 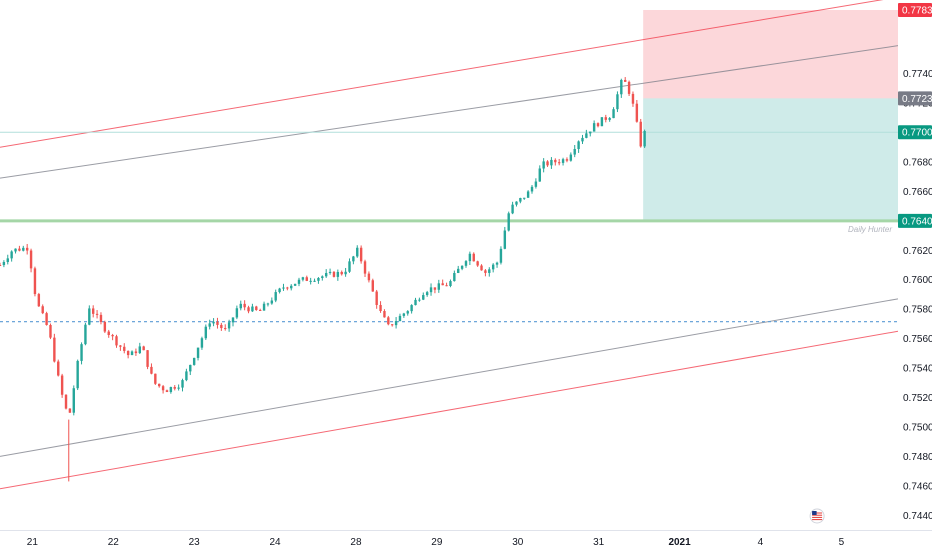 I want to click on x-tick-label: 2021, so click(x=679, y=542).